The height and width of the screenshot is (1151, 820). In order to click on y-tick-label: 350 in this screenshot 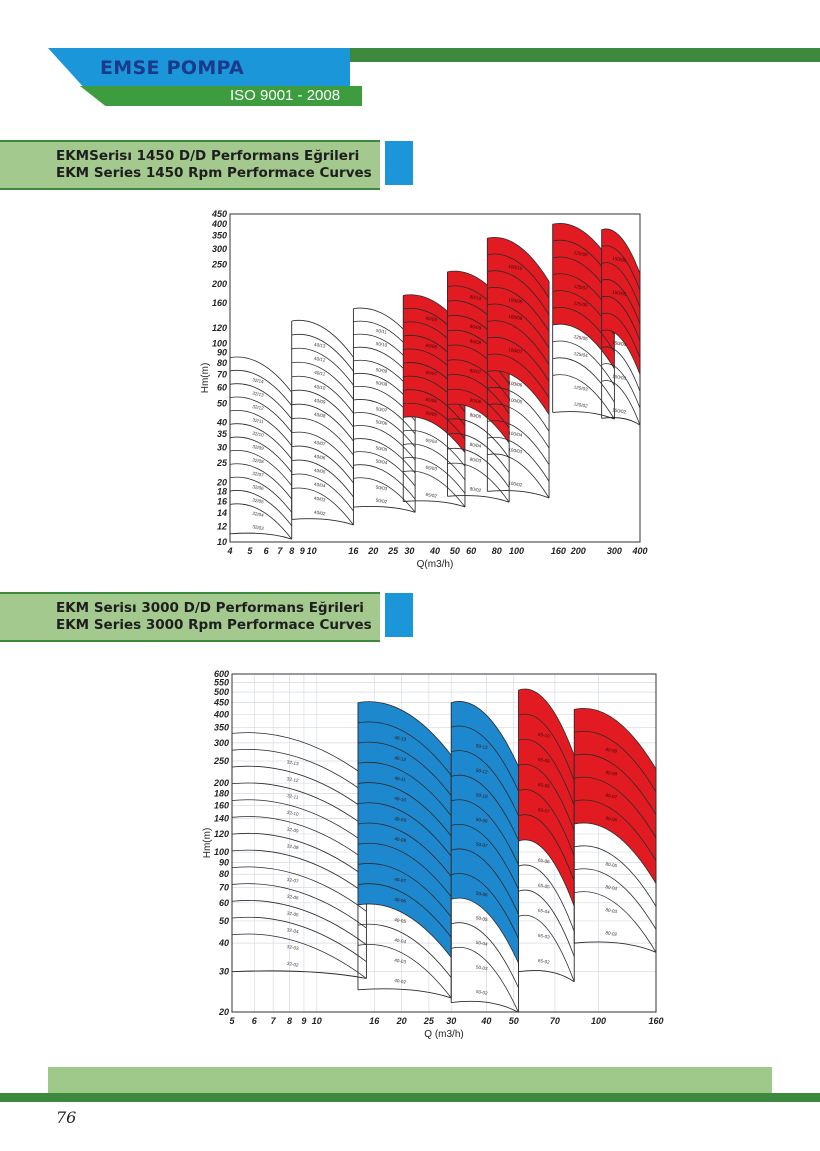, I will do `click(221, 728)`.